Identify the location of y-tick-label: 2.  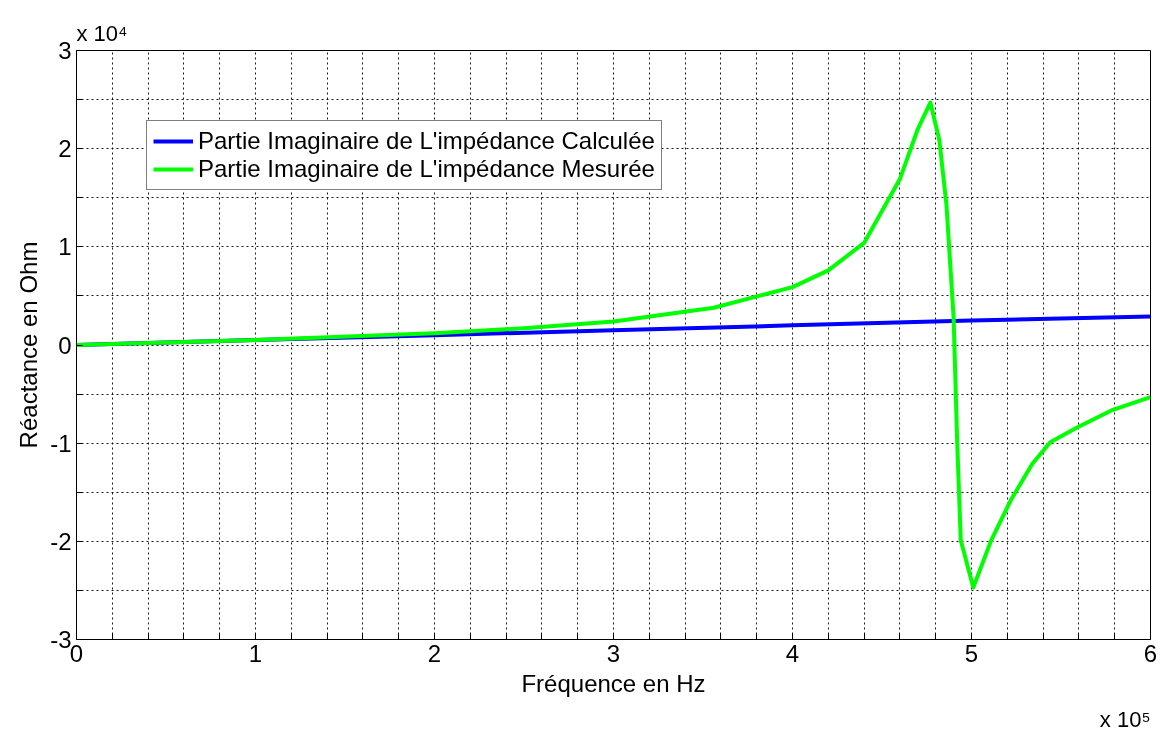
(65, 149).